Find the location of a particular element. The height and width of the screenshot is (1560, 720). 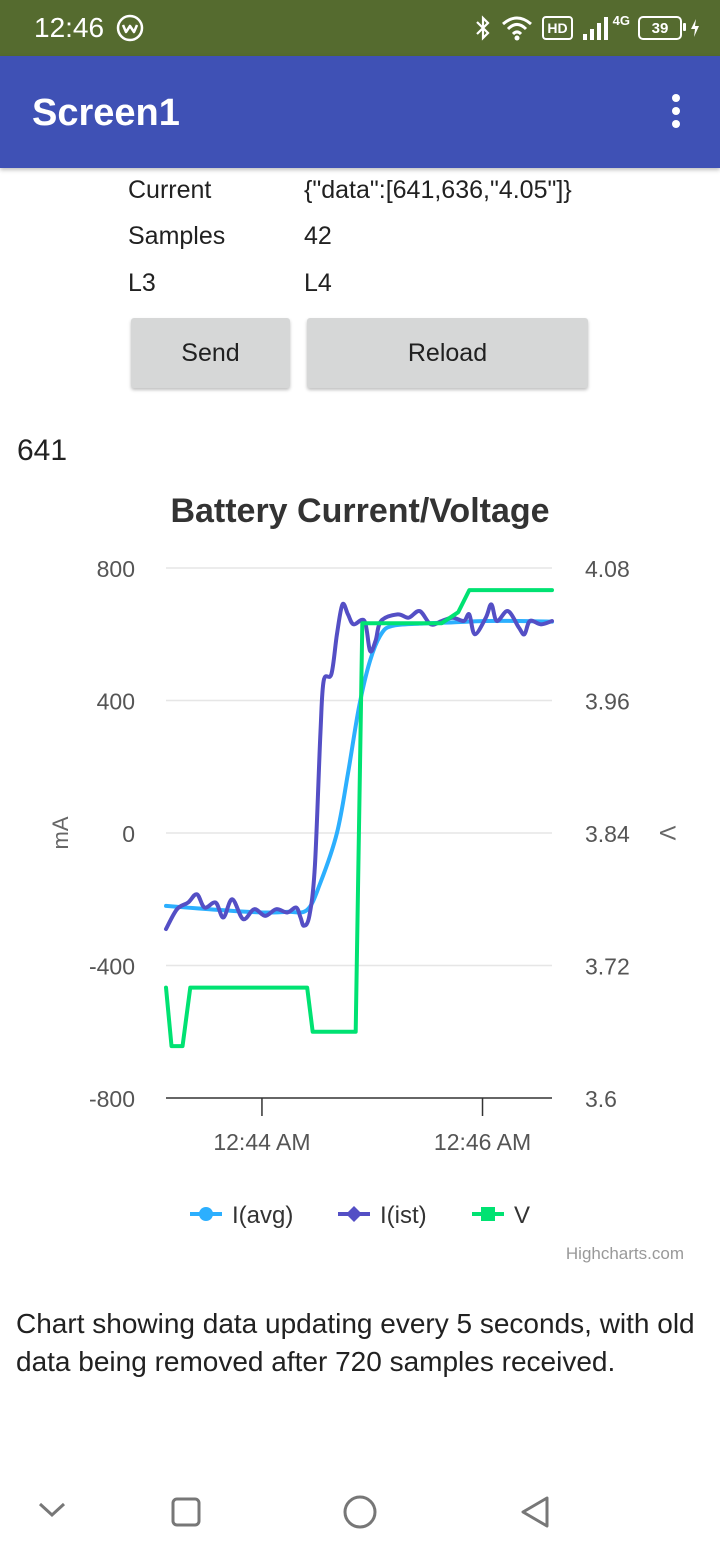

reload-button: Reload is located at coordinates (447, 353).